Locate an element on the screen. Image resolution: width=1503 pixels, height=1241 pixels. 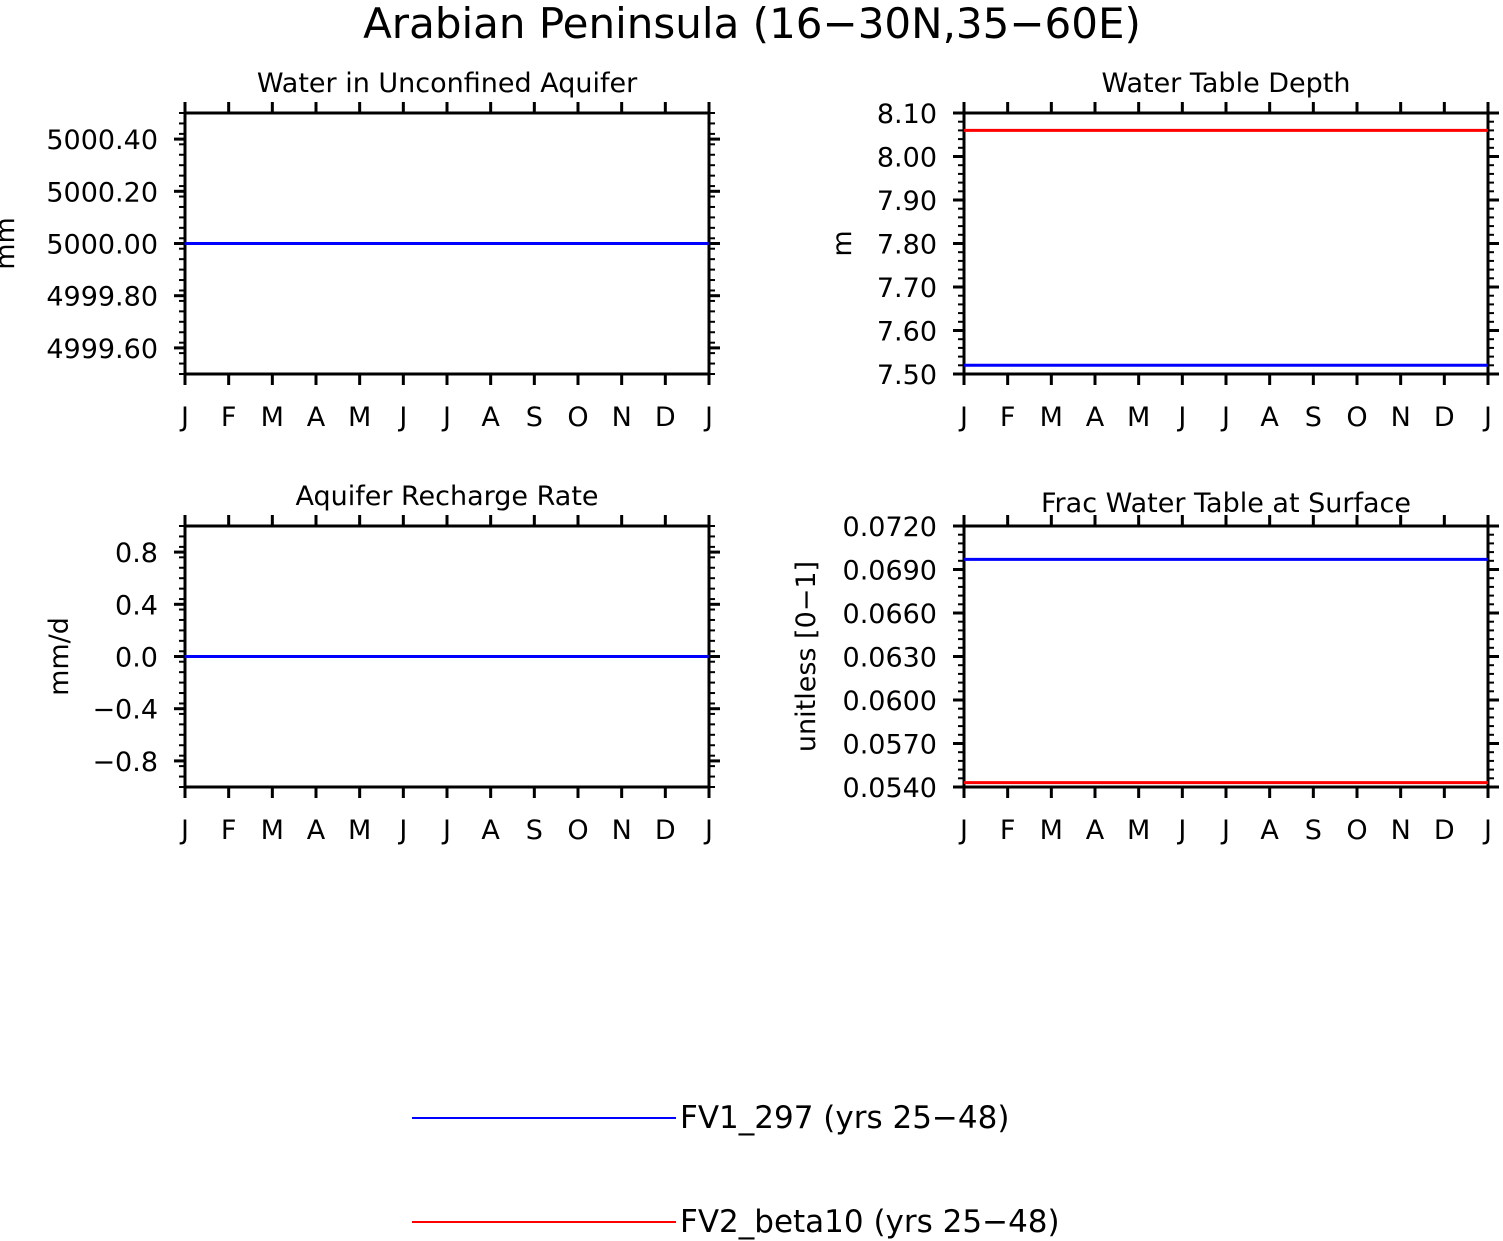
panel-2-ytick-label-4: 7.80 is located at coordinates (907, 245).